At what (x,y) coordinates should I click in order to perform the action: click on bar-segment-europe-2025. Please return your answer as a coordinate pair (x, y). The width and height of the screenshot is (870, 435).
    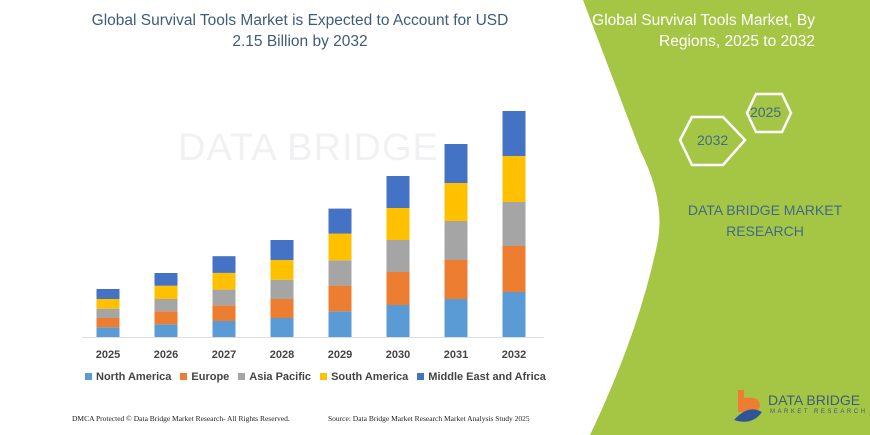
    Looking at the image, I should click on (108, 323).